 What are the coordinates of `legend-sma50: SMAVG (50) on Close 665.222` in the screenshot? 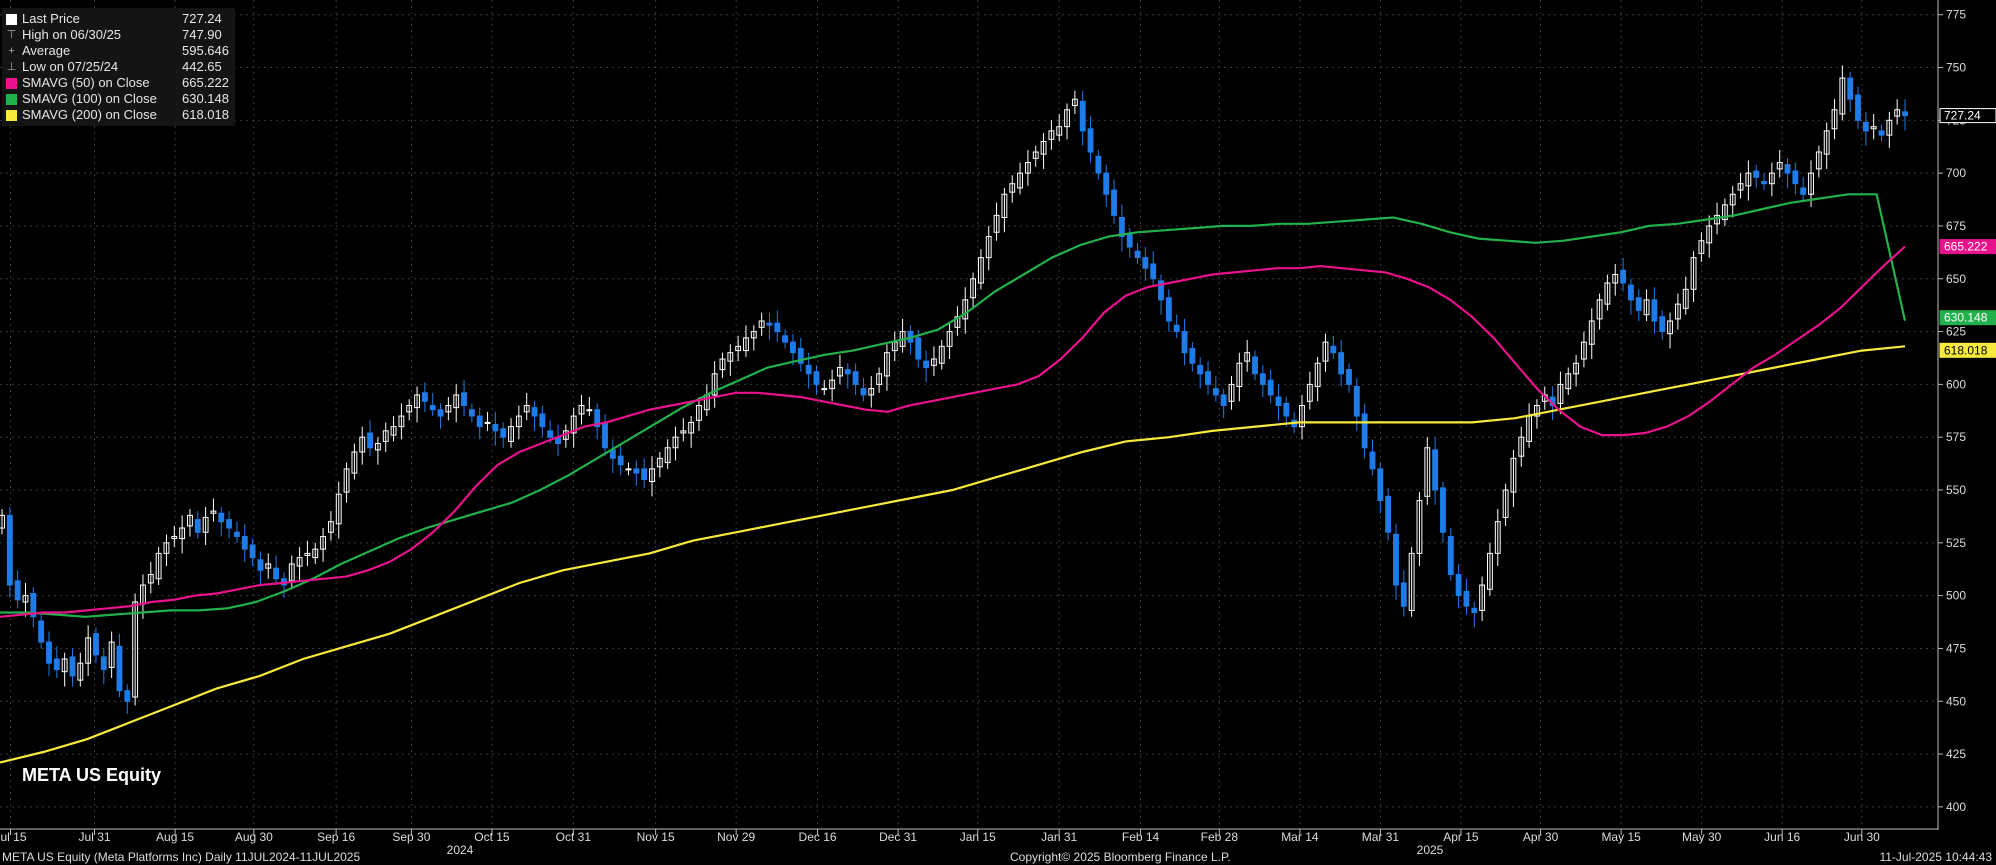 It's located at (117, 83).